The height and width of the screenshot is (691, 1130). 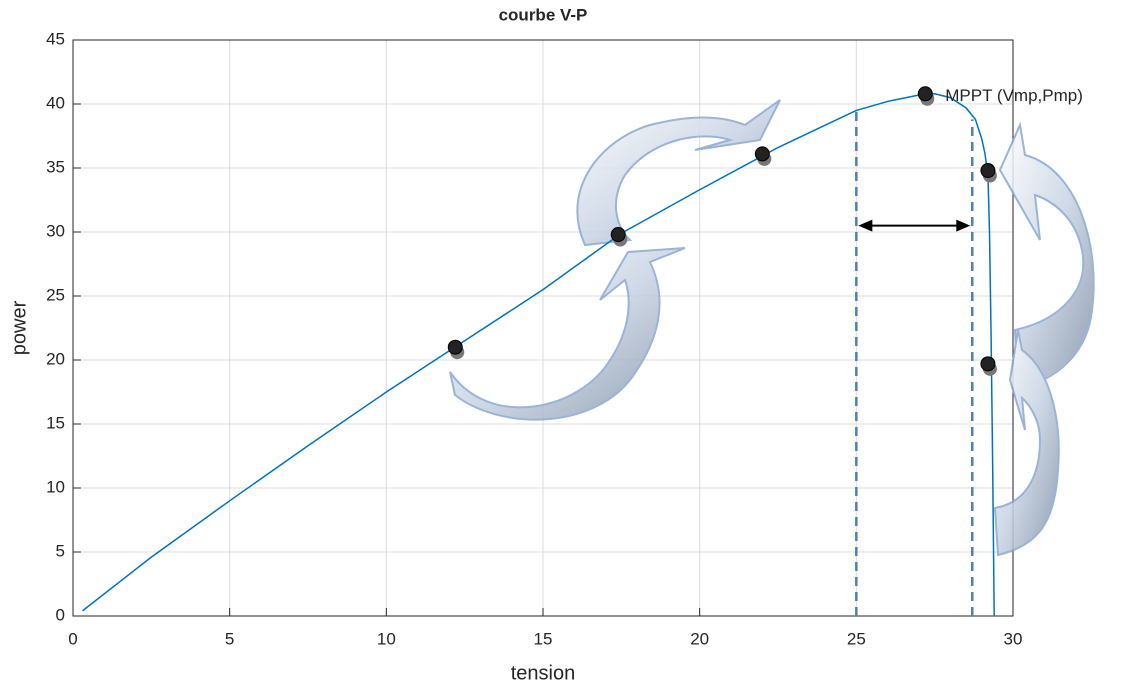 What do you see at coordinates (1013, 638) in the screenshot?
I see `x-tick-label: 30` at bounding box center [1013, 638].